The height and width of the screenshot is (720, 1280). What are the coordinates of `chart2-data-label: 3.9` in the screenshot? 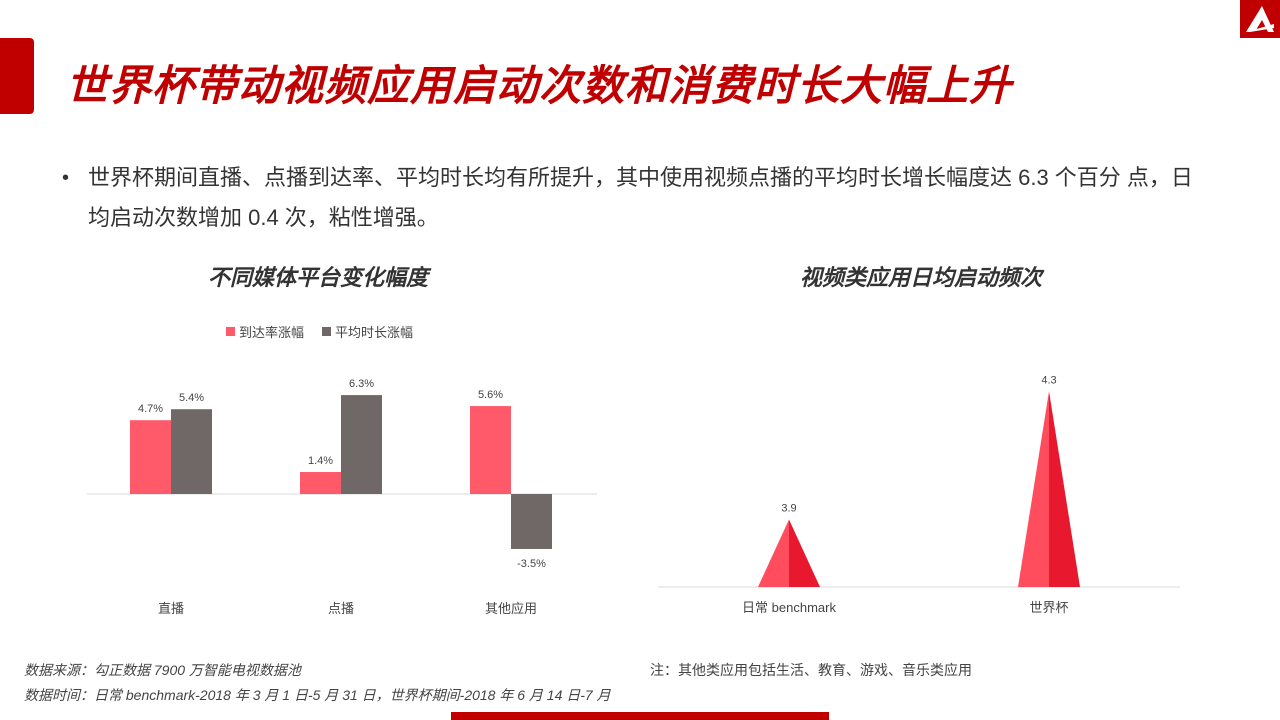 It's located at (788, 509).